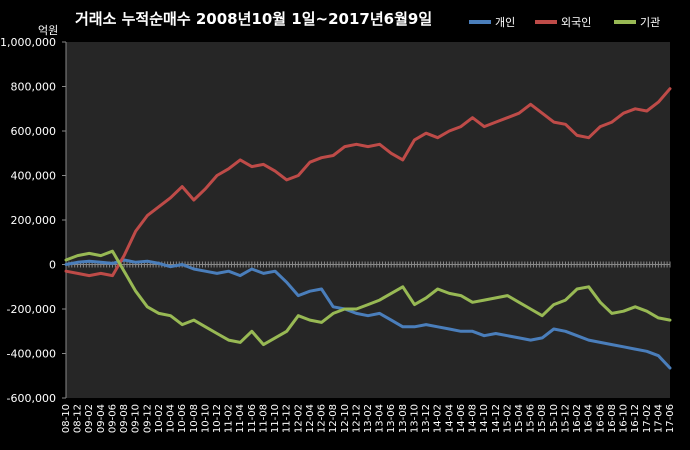 This screenshot has width=690, height=450. I want to click on x-tick-label: 09-08, so click(124, 418).